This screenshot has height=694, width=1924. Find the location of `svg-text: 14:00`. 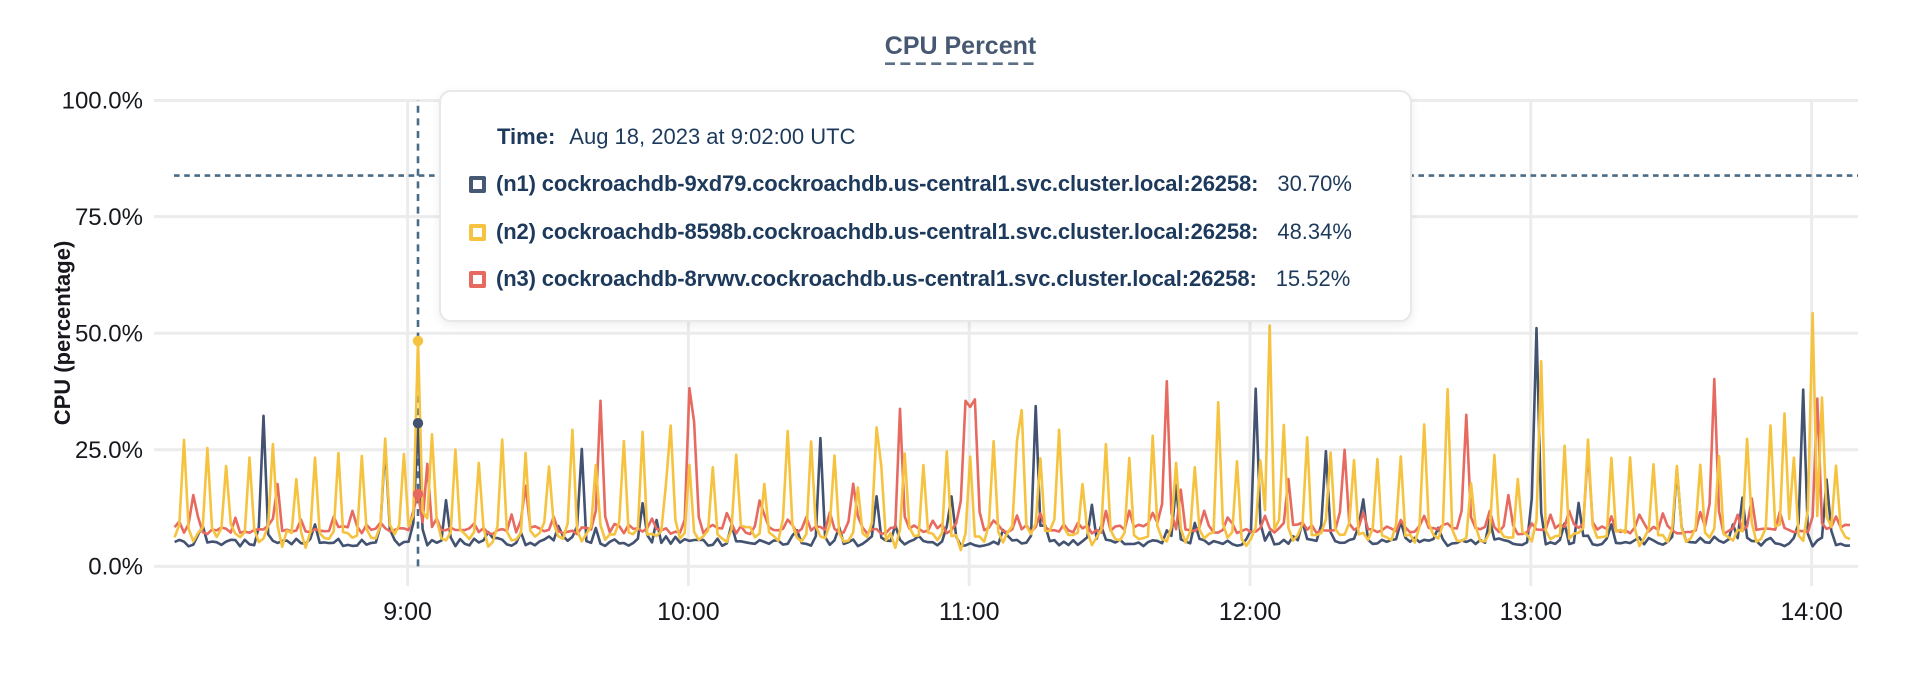

svg-text: 14:00 is located at coordinates (1811, 612).